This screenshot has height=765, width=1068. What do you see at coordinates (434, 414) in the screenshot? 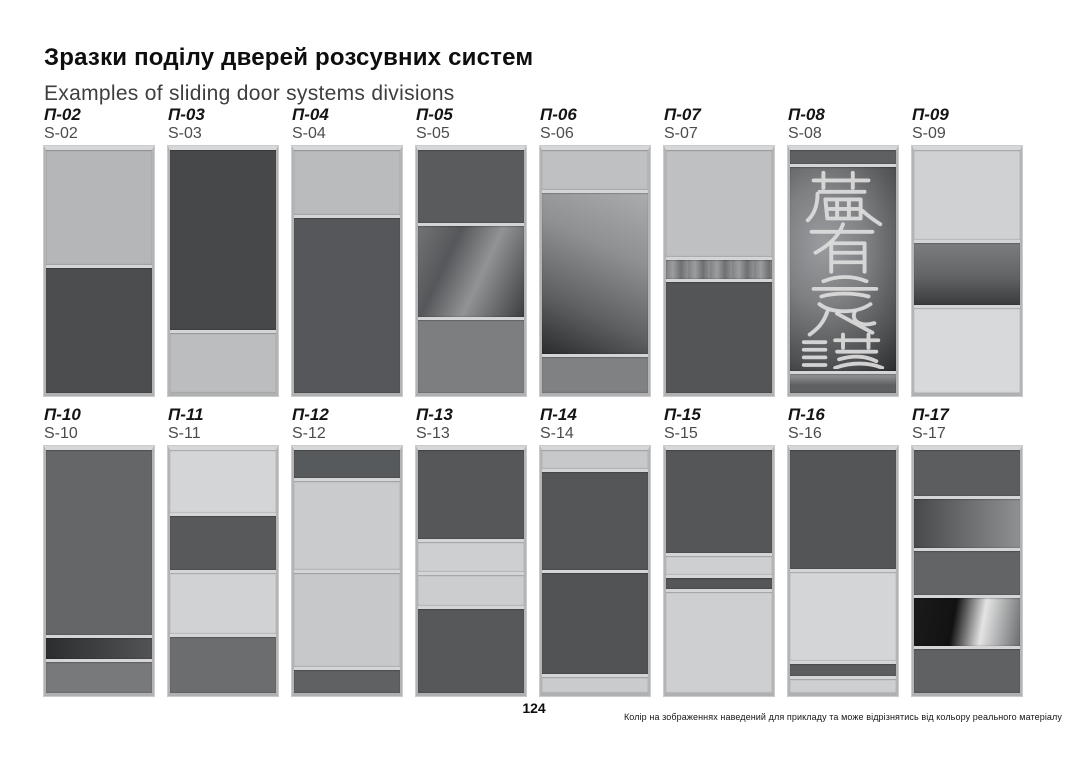
I see `door-code-uk: П-13` at bounding box center [434, 414].